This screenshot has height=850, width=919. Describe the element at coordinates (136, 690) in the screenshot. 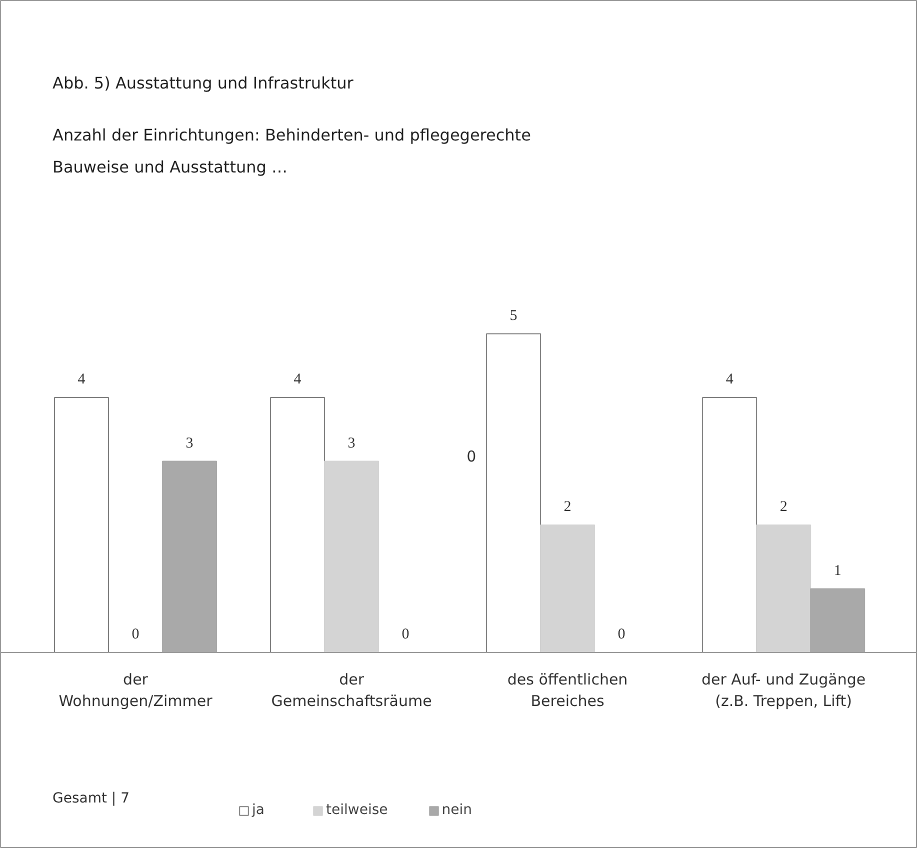

I see `x-tick-label: der Wohnungen/Zimmer` at that location.